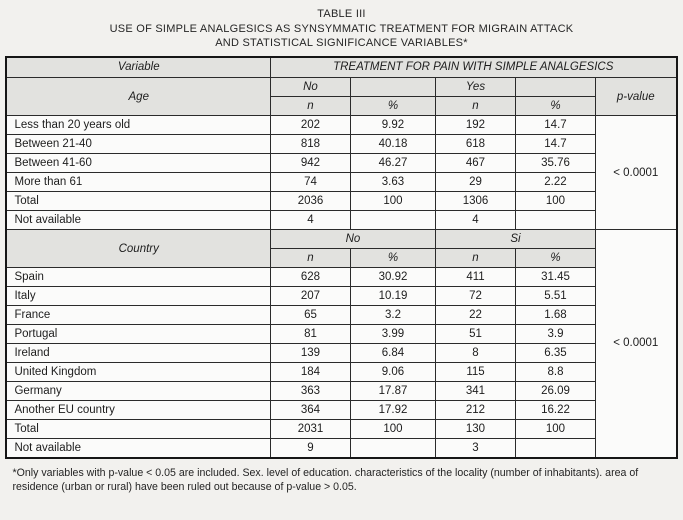 The image size is (683, 520). What do you see at coordinates (341, 43) in the screenshot?
I see `table-title-line2: AND STATISTICAL SIGNIFICANCE VARIABLES*` at bounding box center [341, 43].